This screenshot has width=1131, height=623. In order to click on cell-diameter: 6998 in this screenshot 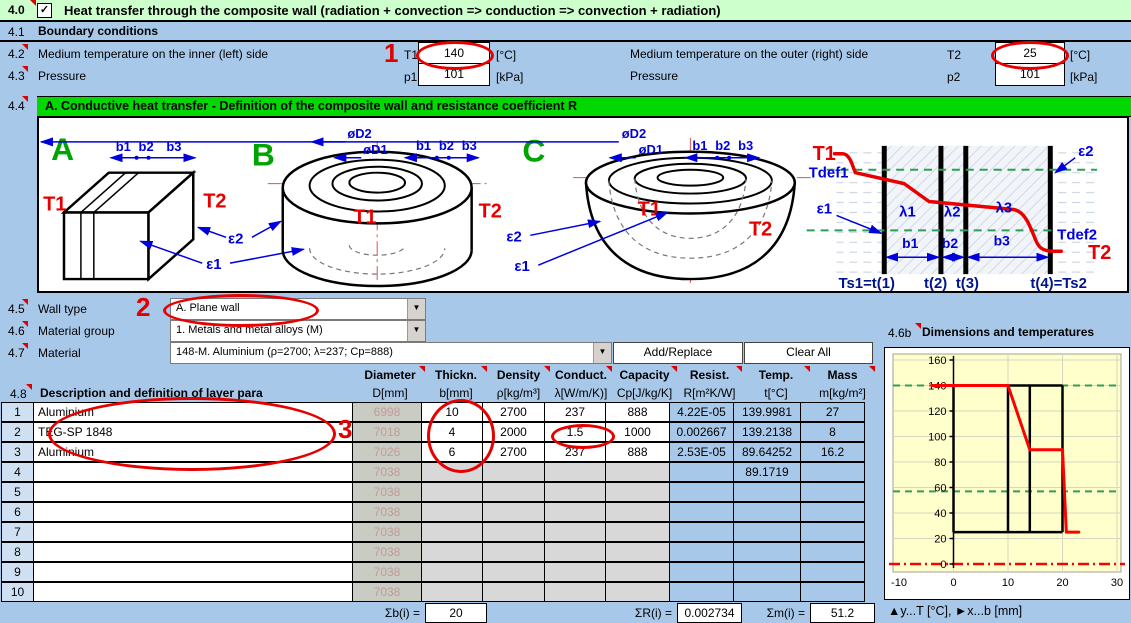, I will do `click(387, 412)`.